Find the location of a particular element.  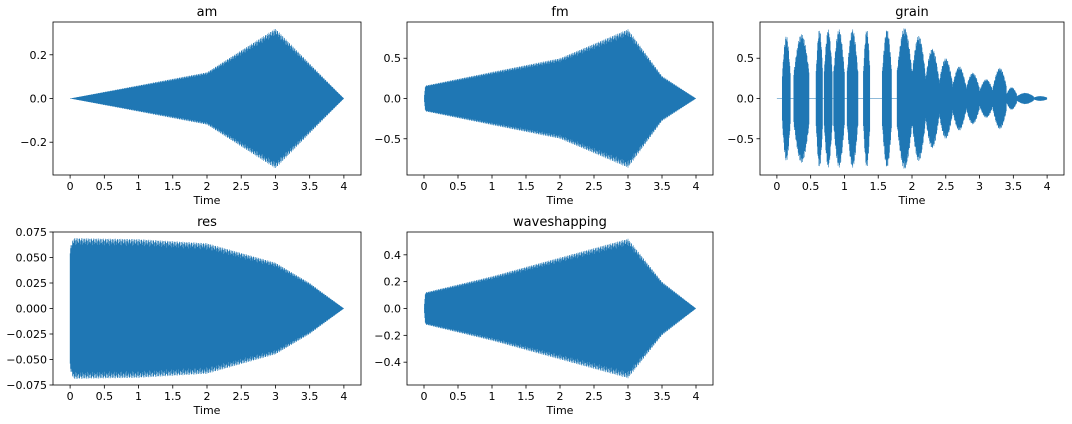

y-tick-label: −0.050 is located at coordinates (26, 360).